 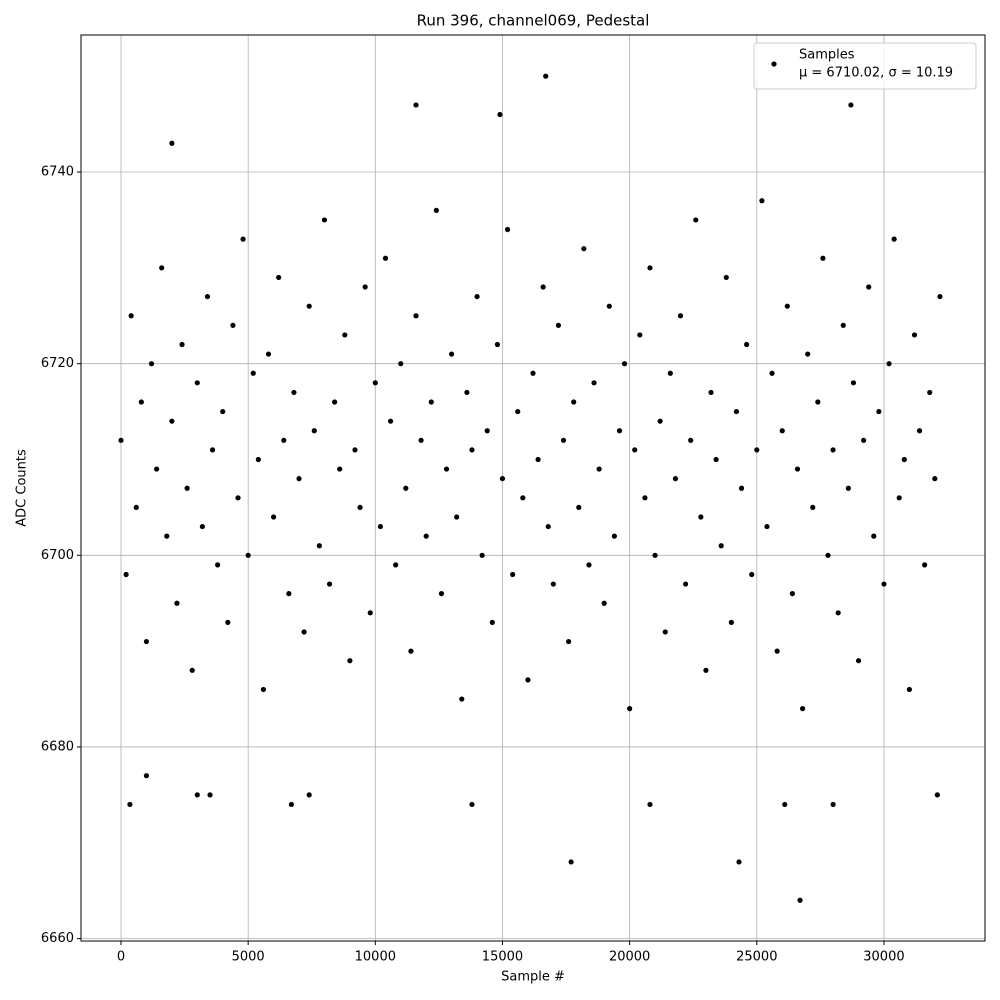 I want to click on x-axis-label: Sample #, so click(x=533, y=977).